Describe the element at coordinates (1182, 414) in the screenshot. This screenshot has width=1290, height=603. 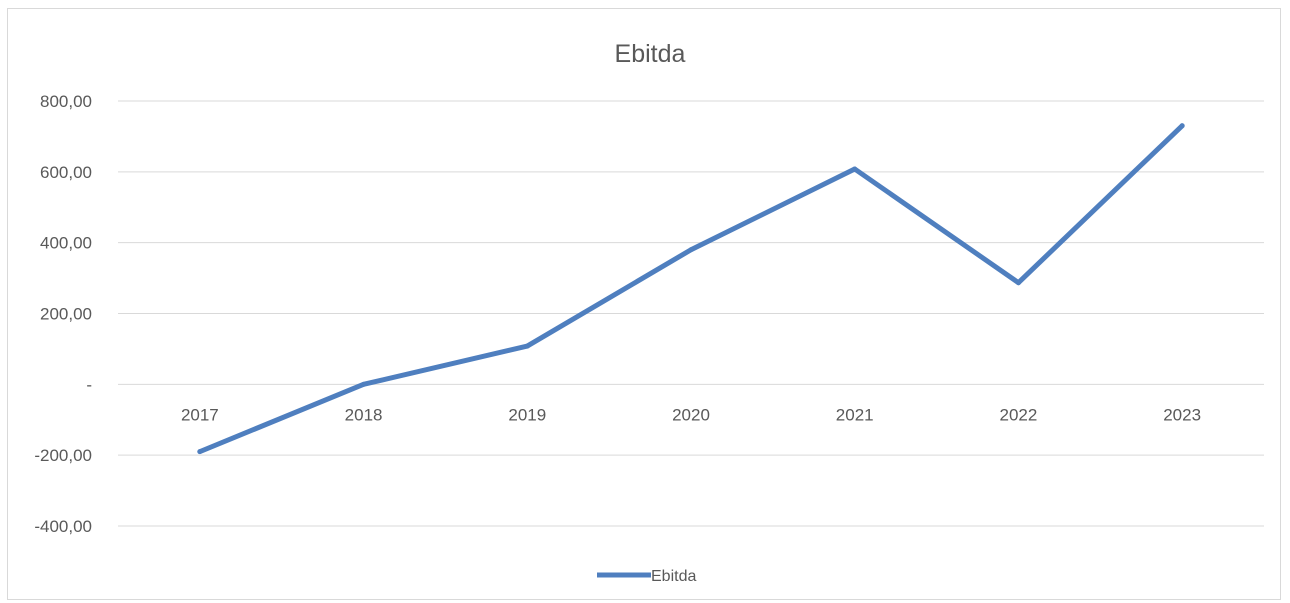
I see `x-tick-label: 2023` at that location.